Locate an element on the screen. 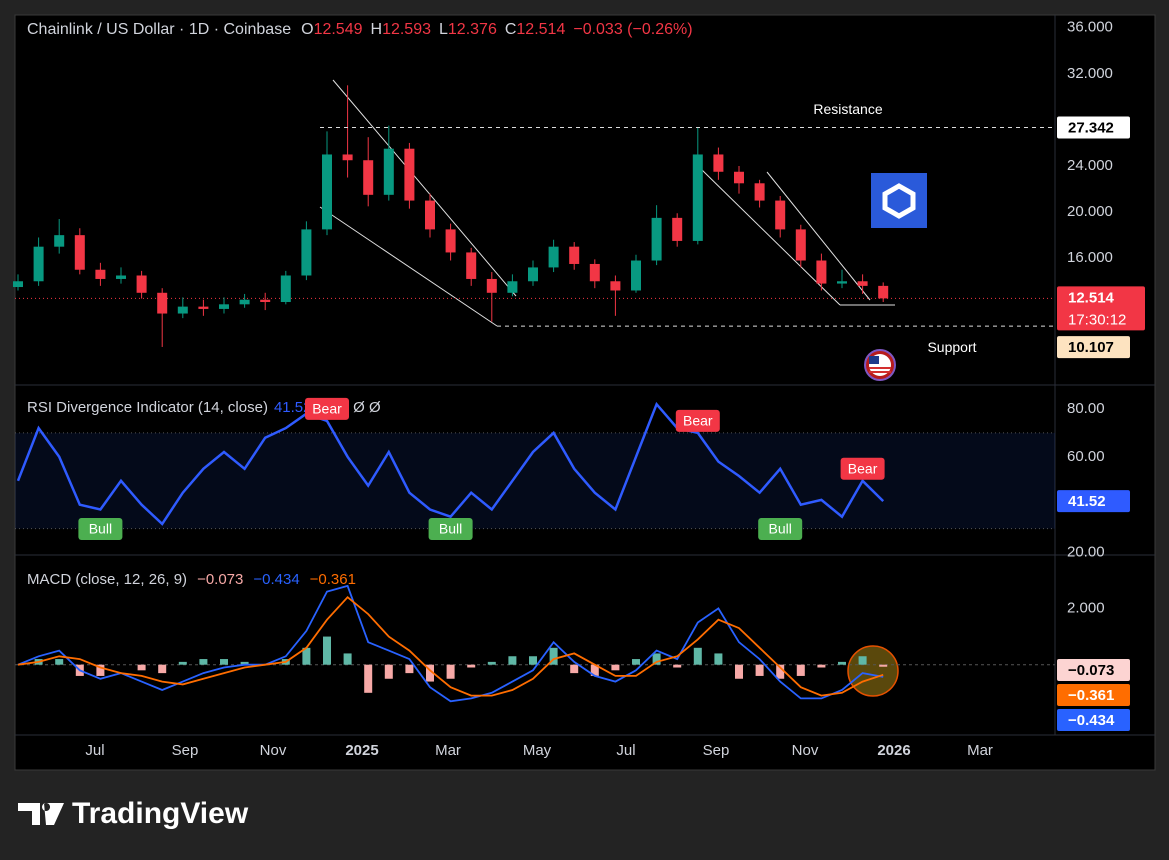  rsi-line is located at coordinates (450, 463).